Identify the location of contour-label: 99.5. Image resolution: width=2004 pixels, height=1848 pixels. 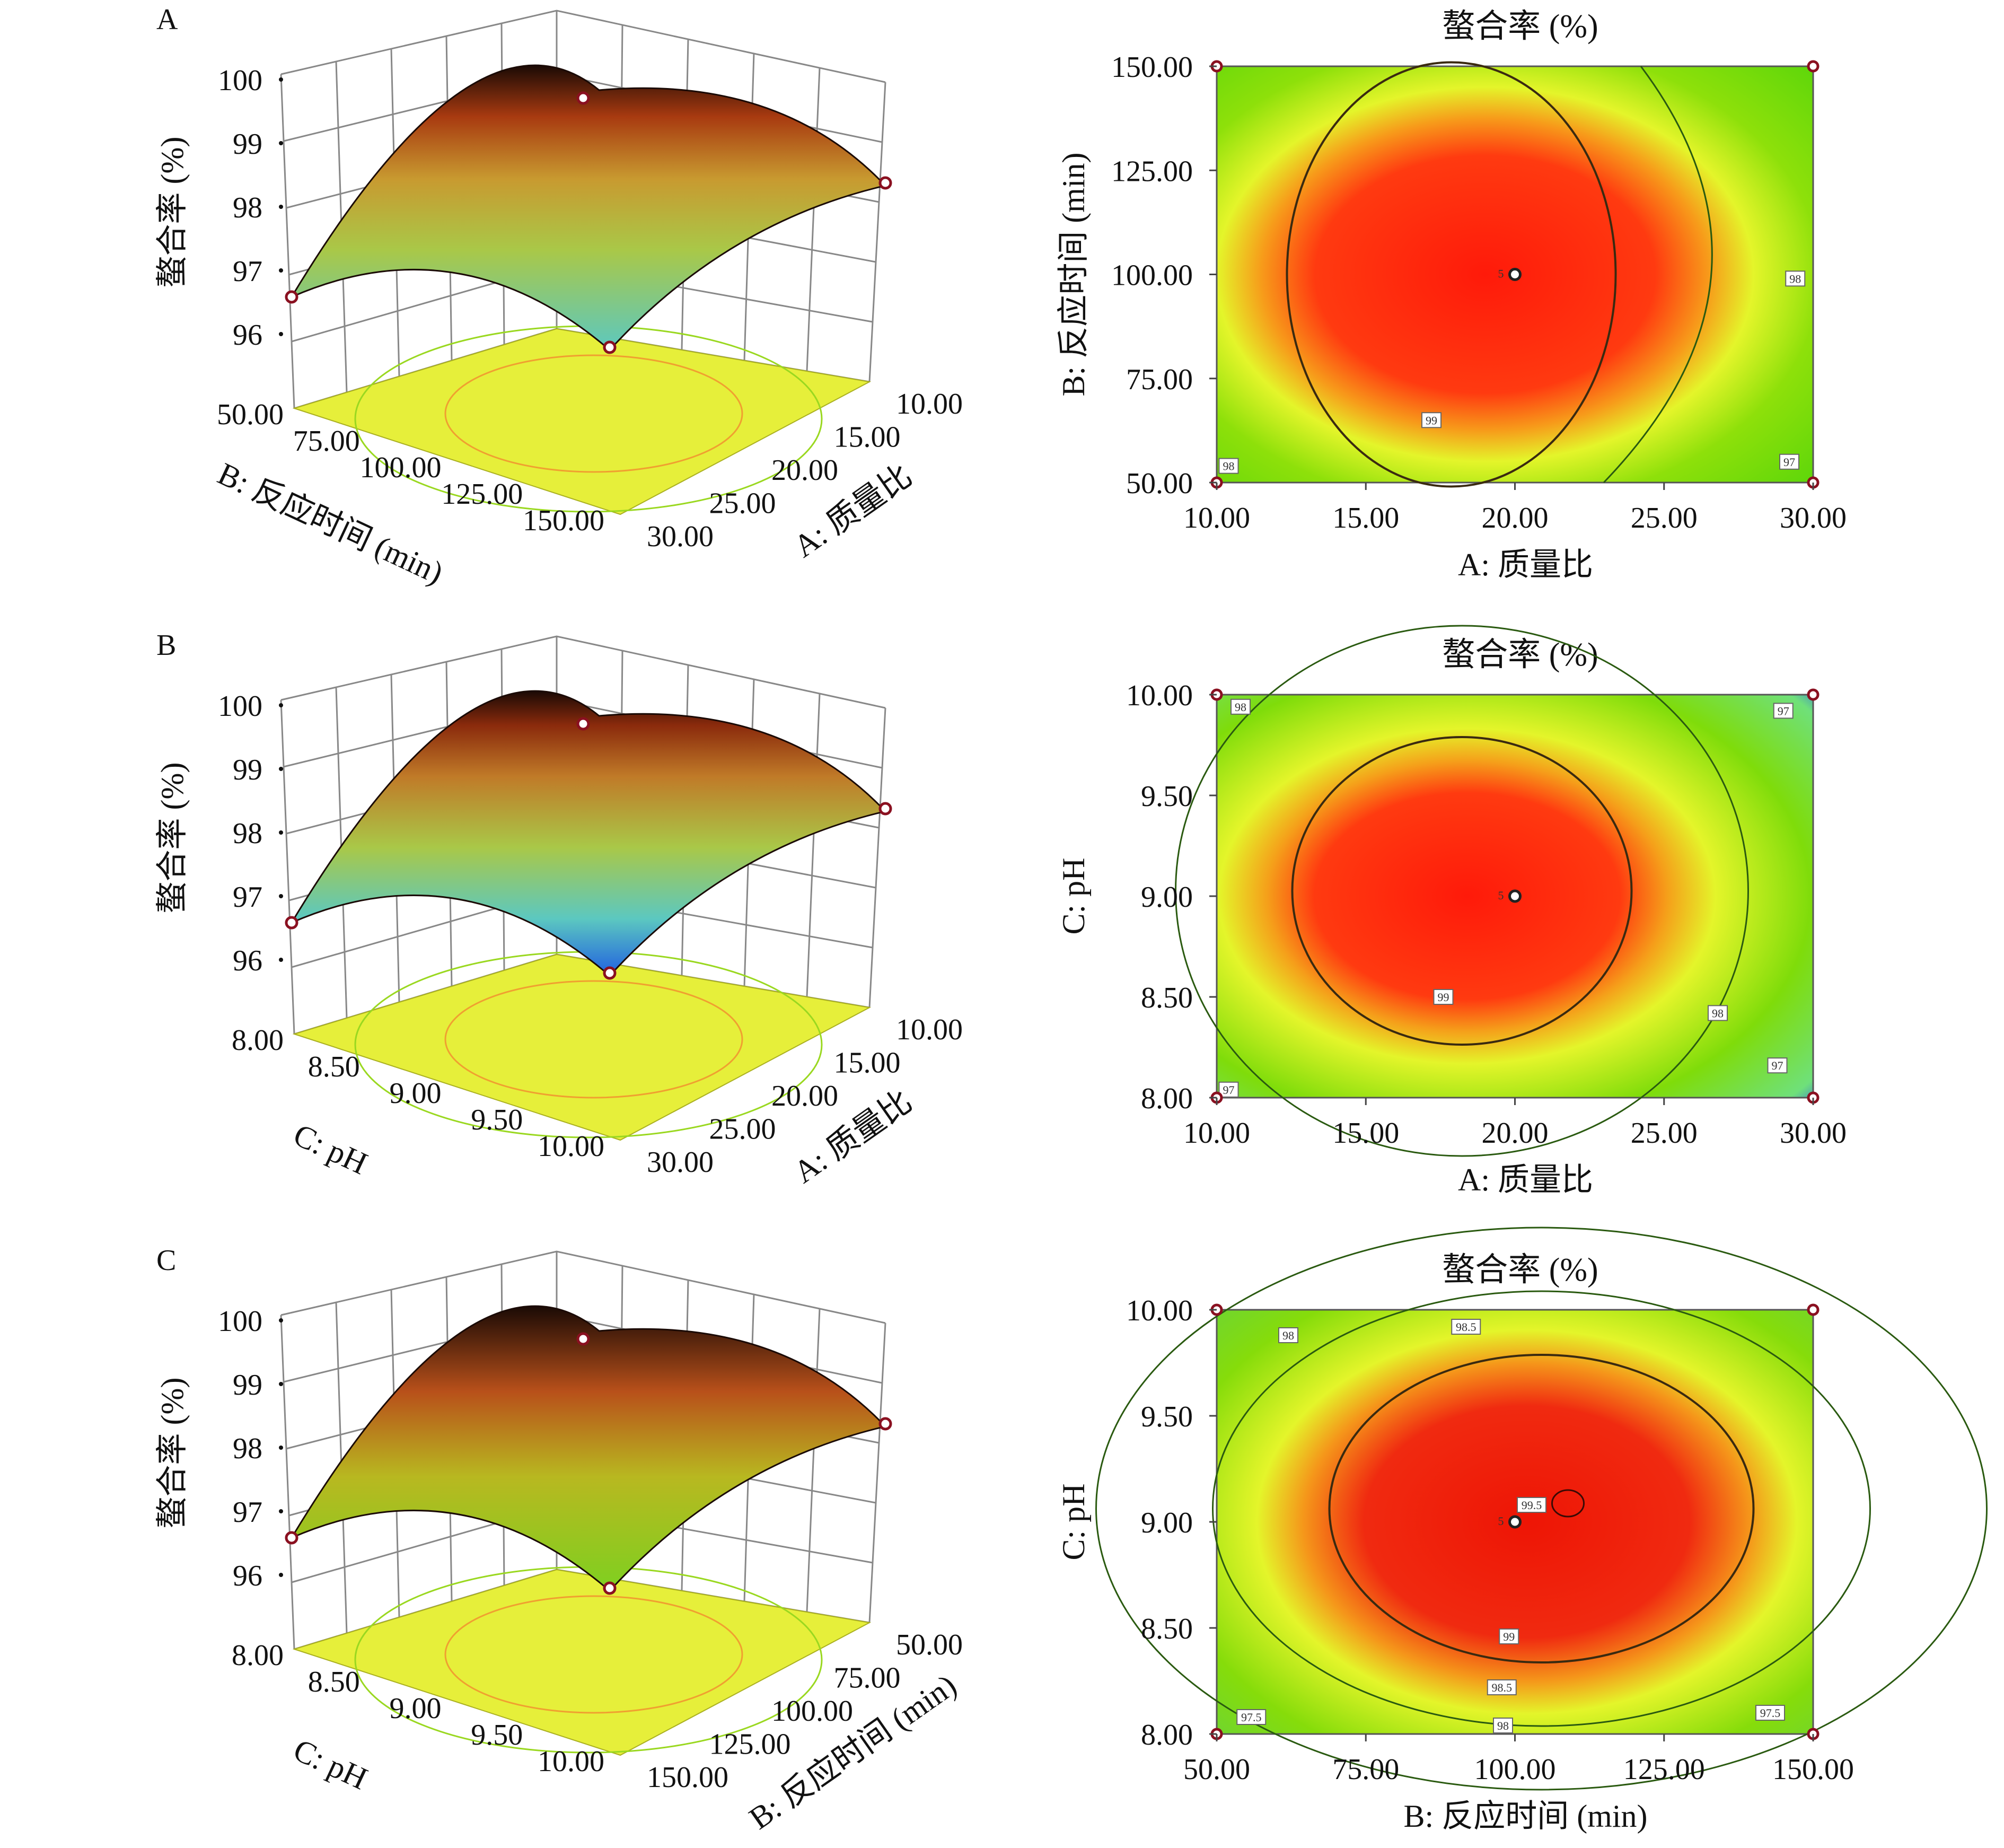
(1532, 1505).